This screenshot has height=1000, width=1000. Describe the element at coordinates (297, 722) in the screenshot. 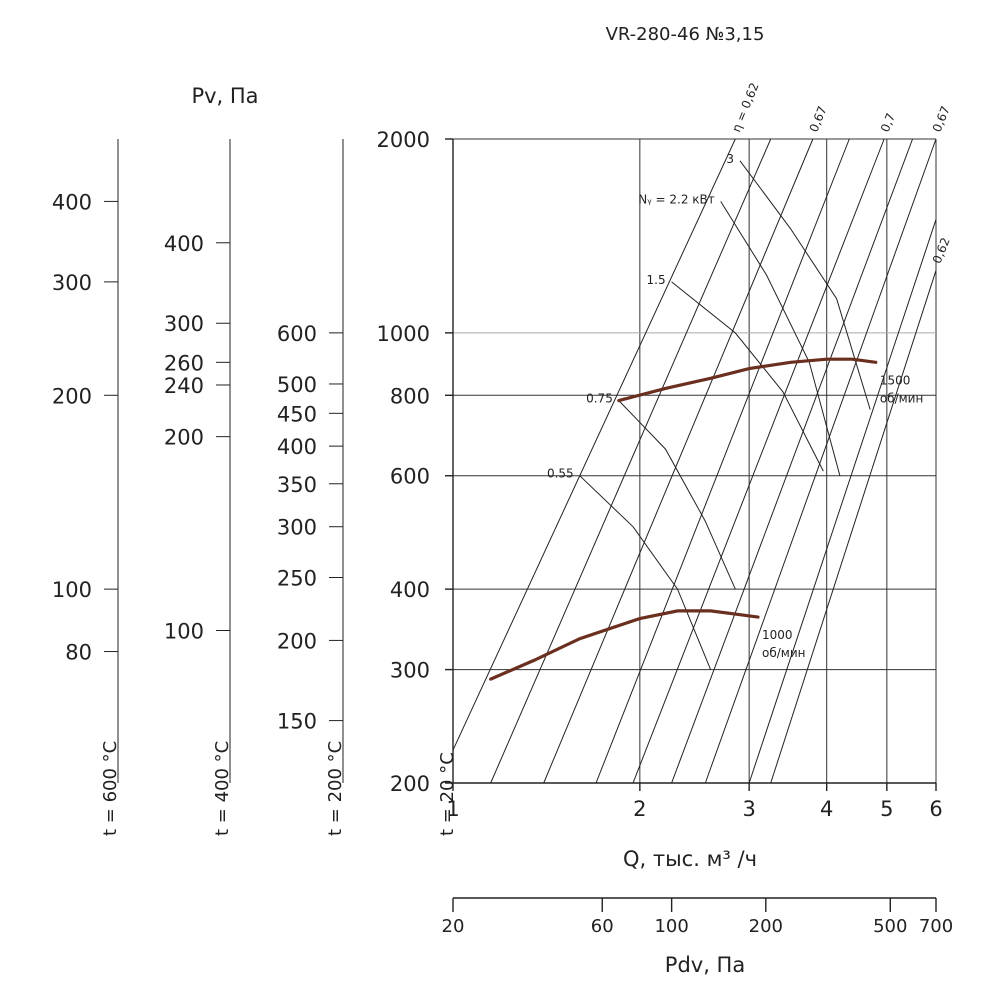

I see `temperature-scale-tick-label: 150` at that location.